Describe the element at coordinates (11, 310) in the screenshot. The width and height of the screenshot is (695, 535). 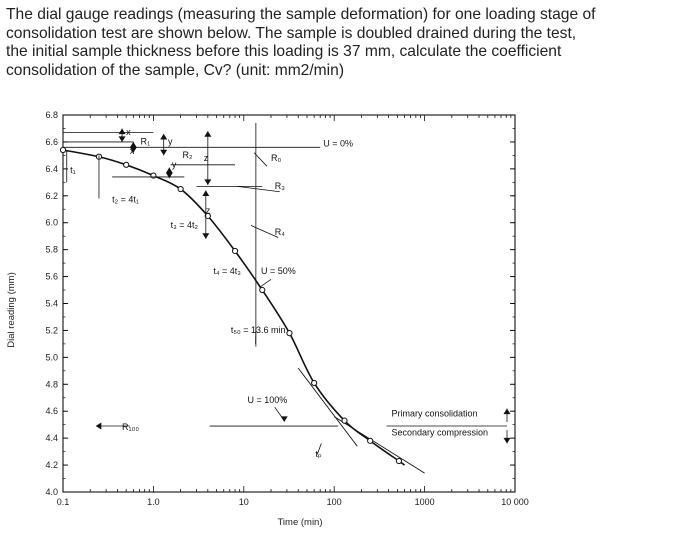
I see `y-axis-title: Dial reading (mm)` at that location.